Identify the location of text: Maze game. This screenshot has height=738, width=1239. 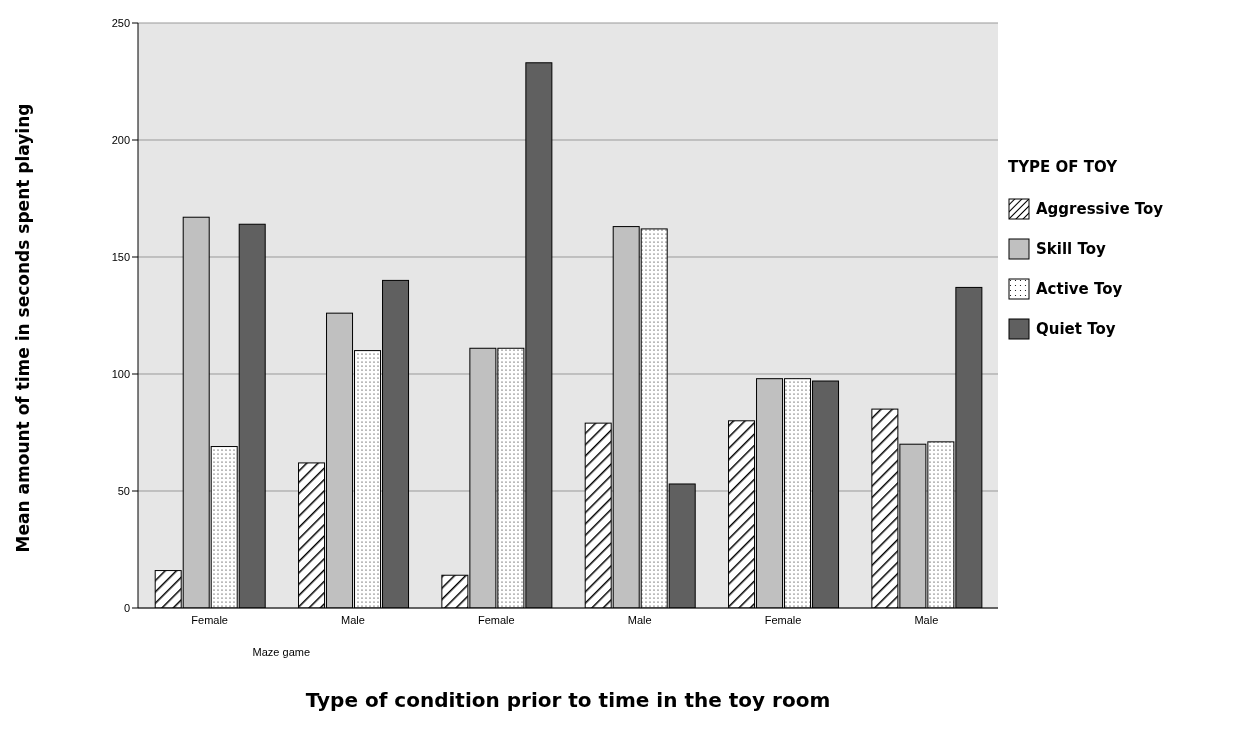
(281, 652).